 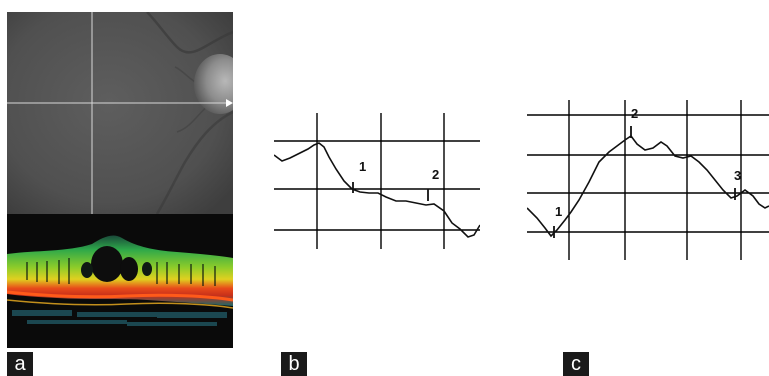 I want to click on panel-b-marker-1: 1, so click(x=362, y=166).